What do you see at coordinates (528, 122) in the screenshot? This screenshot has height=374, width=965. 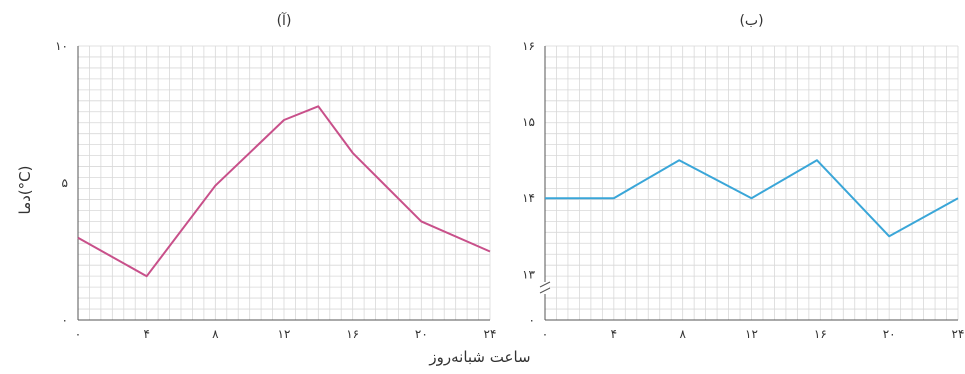 I see `y-tick-label: ۱۵` at bounding box center [528, 122].